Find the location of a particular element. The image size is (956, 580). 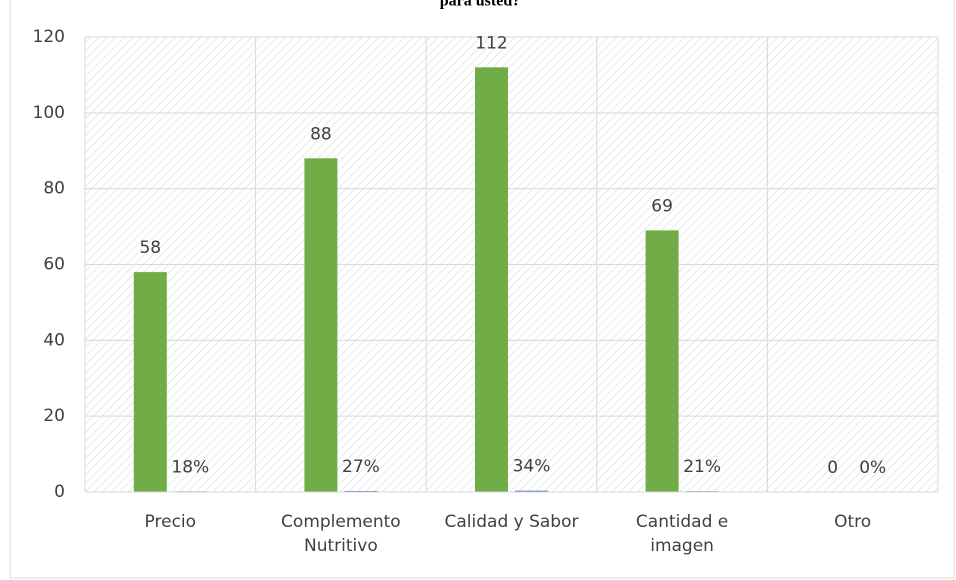

y-tick-label: 40 is located at coordinates (54, 340).